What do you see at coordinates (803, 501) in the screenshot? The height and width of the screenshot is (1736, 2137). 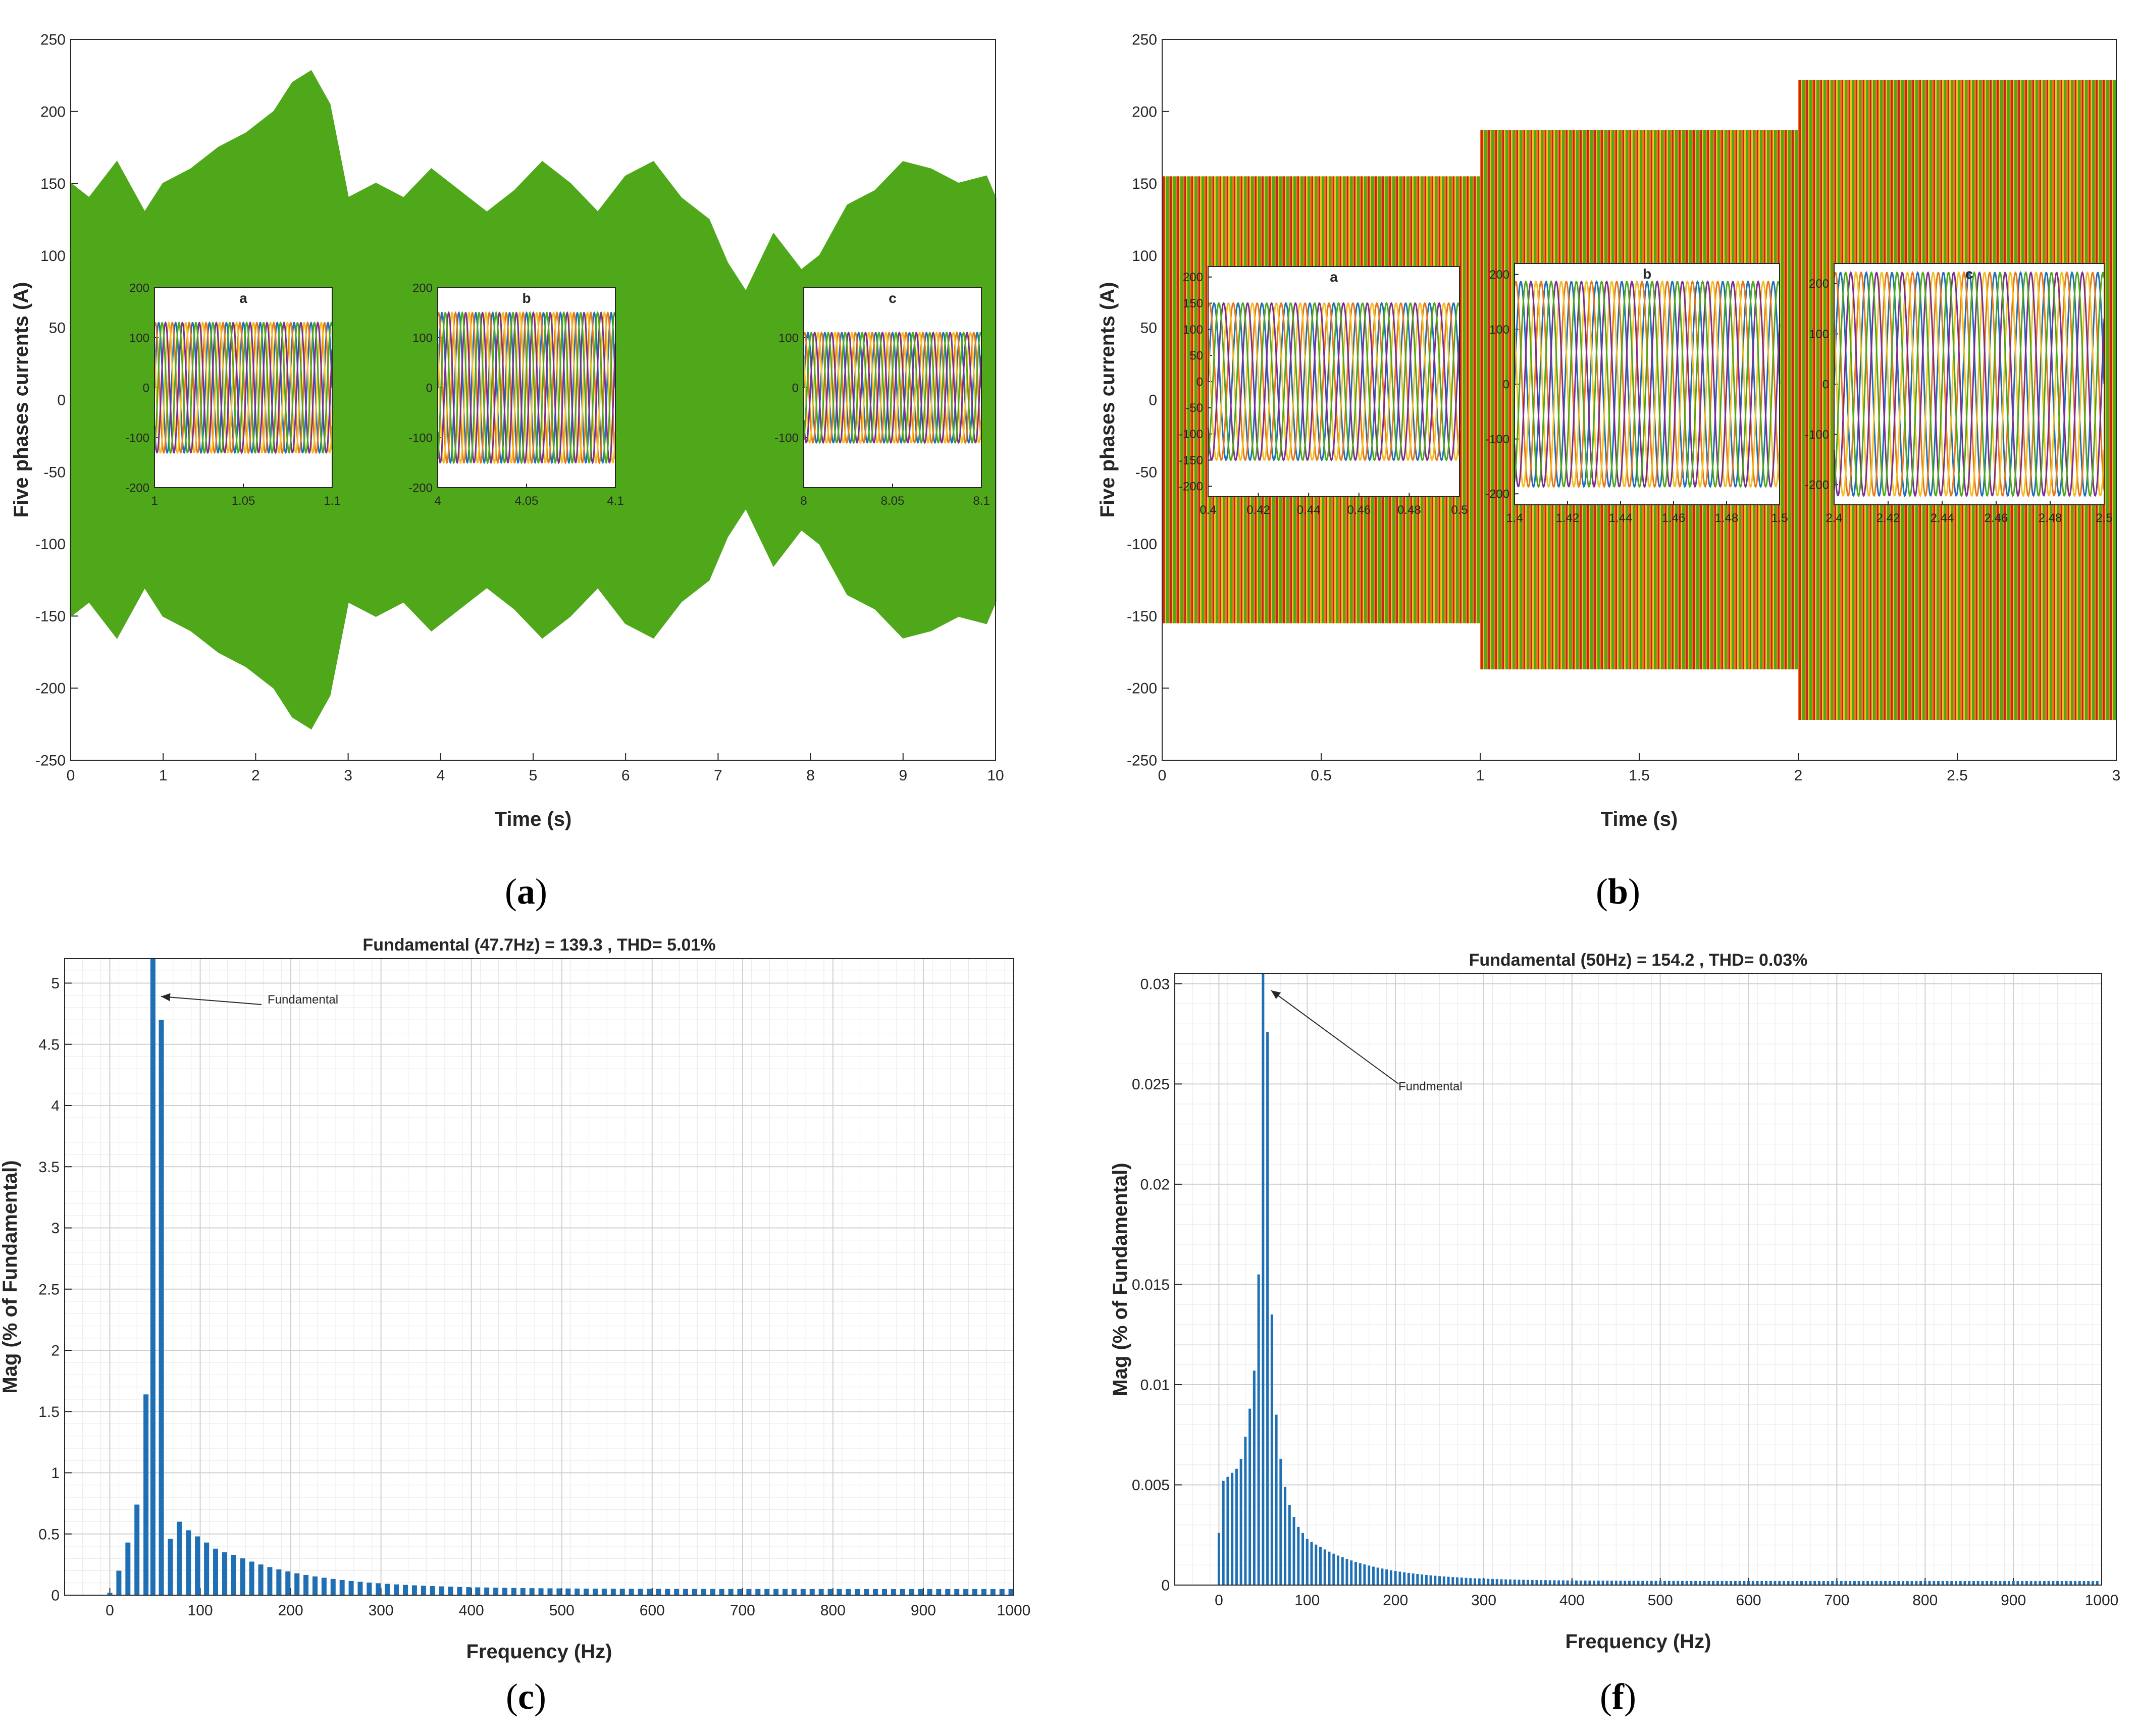 I see `x-tick-label: 8` at bounding box center [803, 501].